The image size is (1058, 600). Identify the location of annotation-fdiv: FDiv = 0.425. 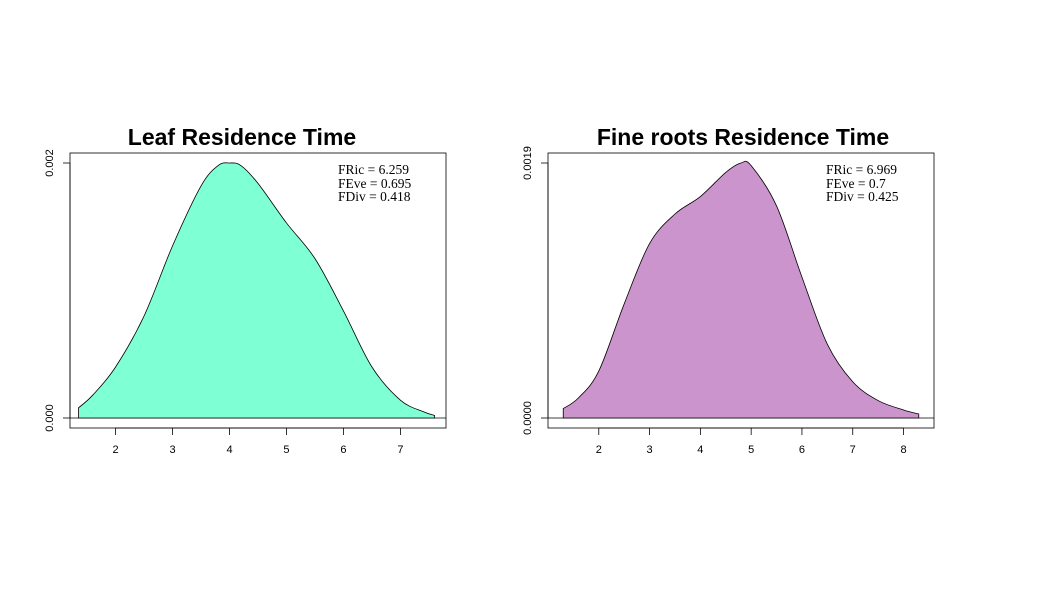
(862, 196).